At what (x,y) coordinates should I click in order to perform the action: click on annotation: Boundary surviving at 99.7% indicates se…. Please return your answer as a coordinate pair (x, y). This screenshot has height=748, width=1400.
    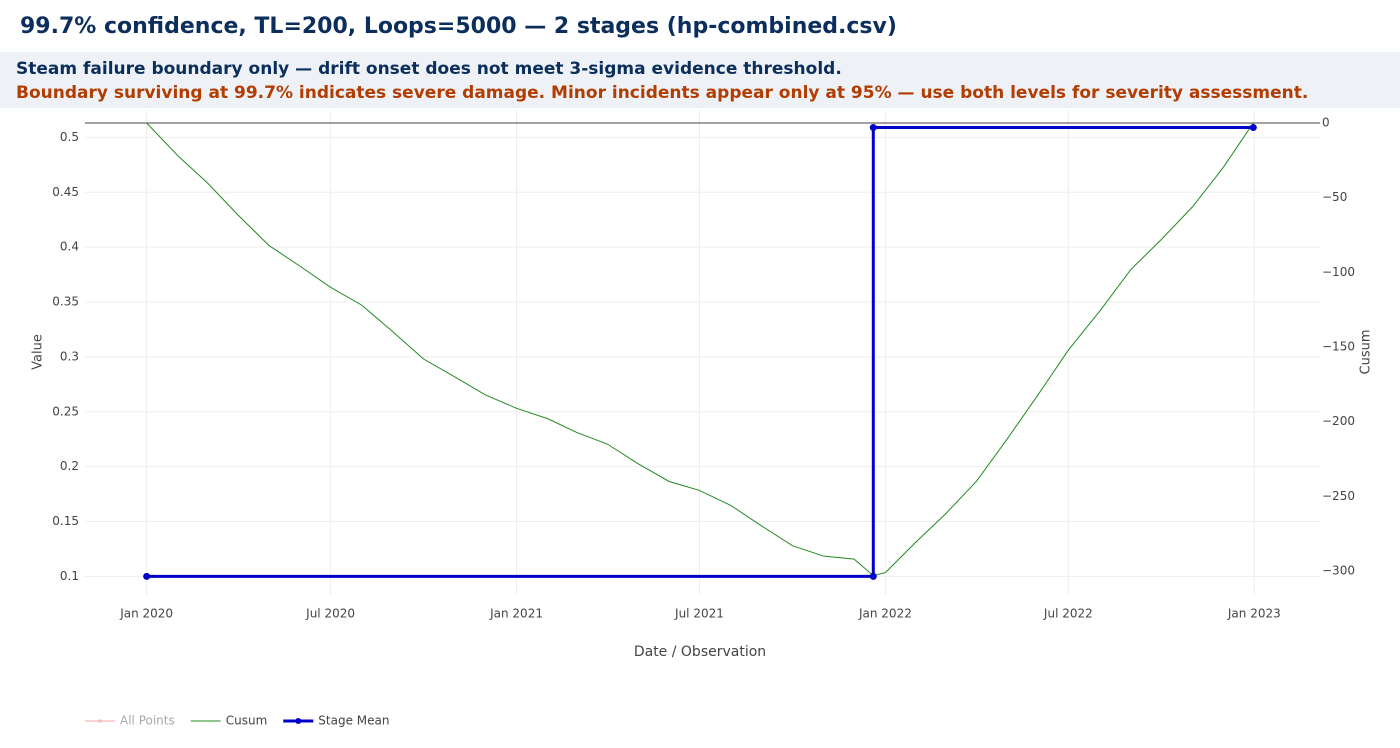
    Looking at the image, I should click on (662, 93).